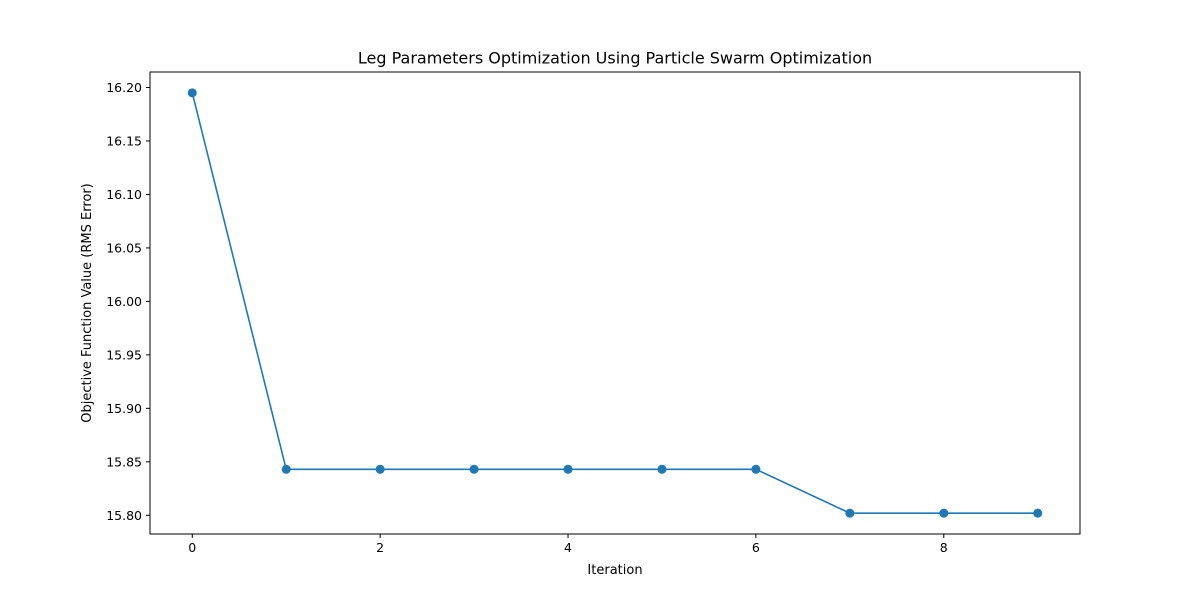 Image resolution: width=1200 pixels, height=600 pixels. I want to click on y-tick-label: 16.20, so click(124, 87).